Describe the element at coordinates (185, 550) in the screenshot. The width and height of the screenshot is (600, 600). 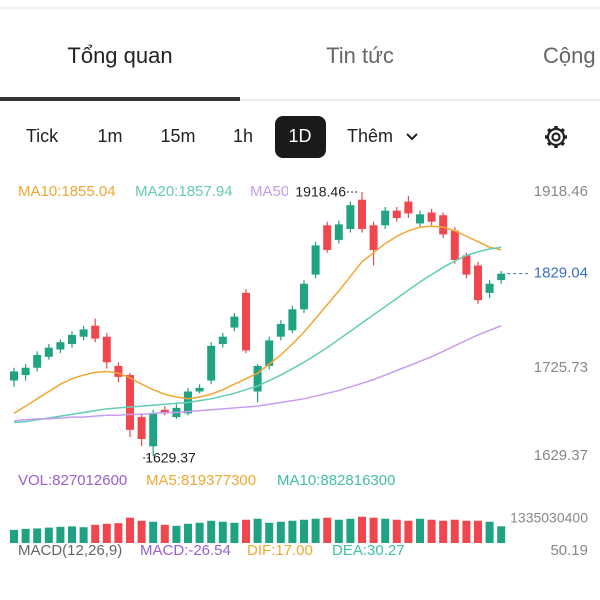
I see `legend-entry: MACD:-26.54` at that location.